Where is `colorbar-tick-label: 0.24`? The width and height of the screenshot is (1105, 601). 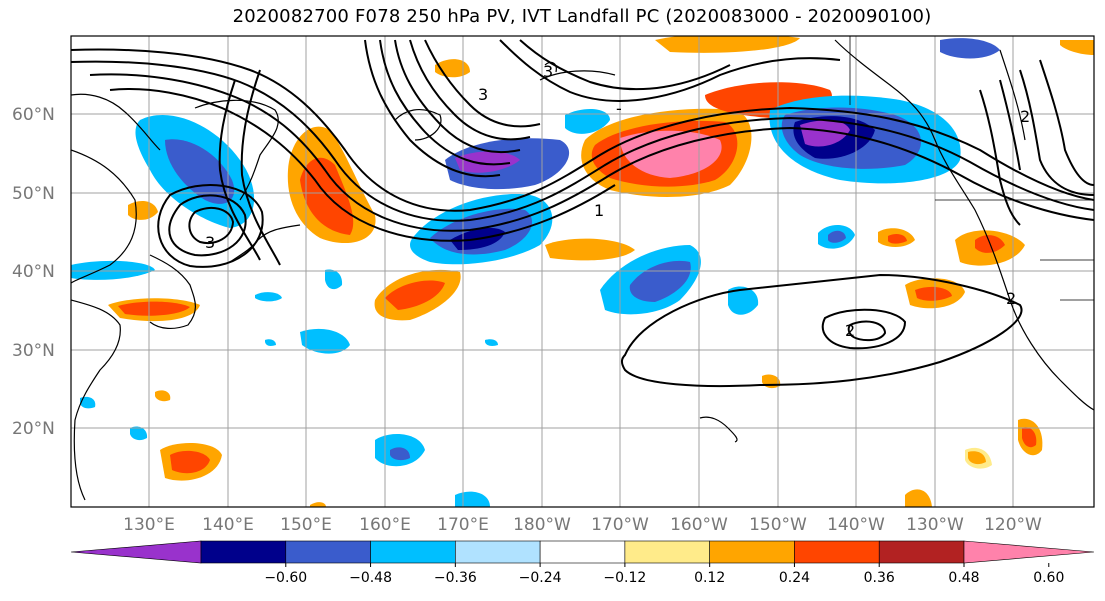
colorbar-tick-label: 0.24 is located at coordinates (794, 578).